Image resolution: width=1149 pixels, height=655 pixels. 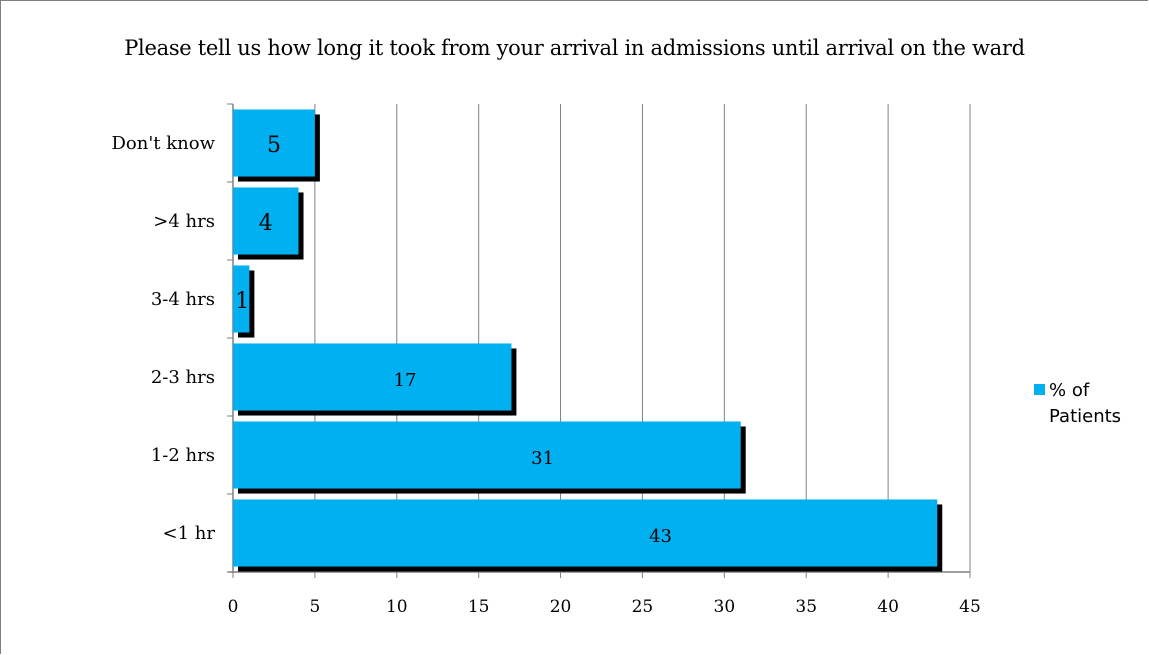 I want to click on x-tick-label: 20, so click(x=561, y=607).